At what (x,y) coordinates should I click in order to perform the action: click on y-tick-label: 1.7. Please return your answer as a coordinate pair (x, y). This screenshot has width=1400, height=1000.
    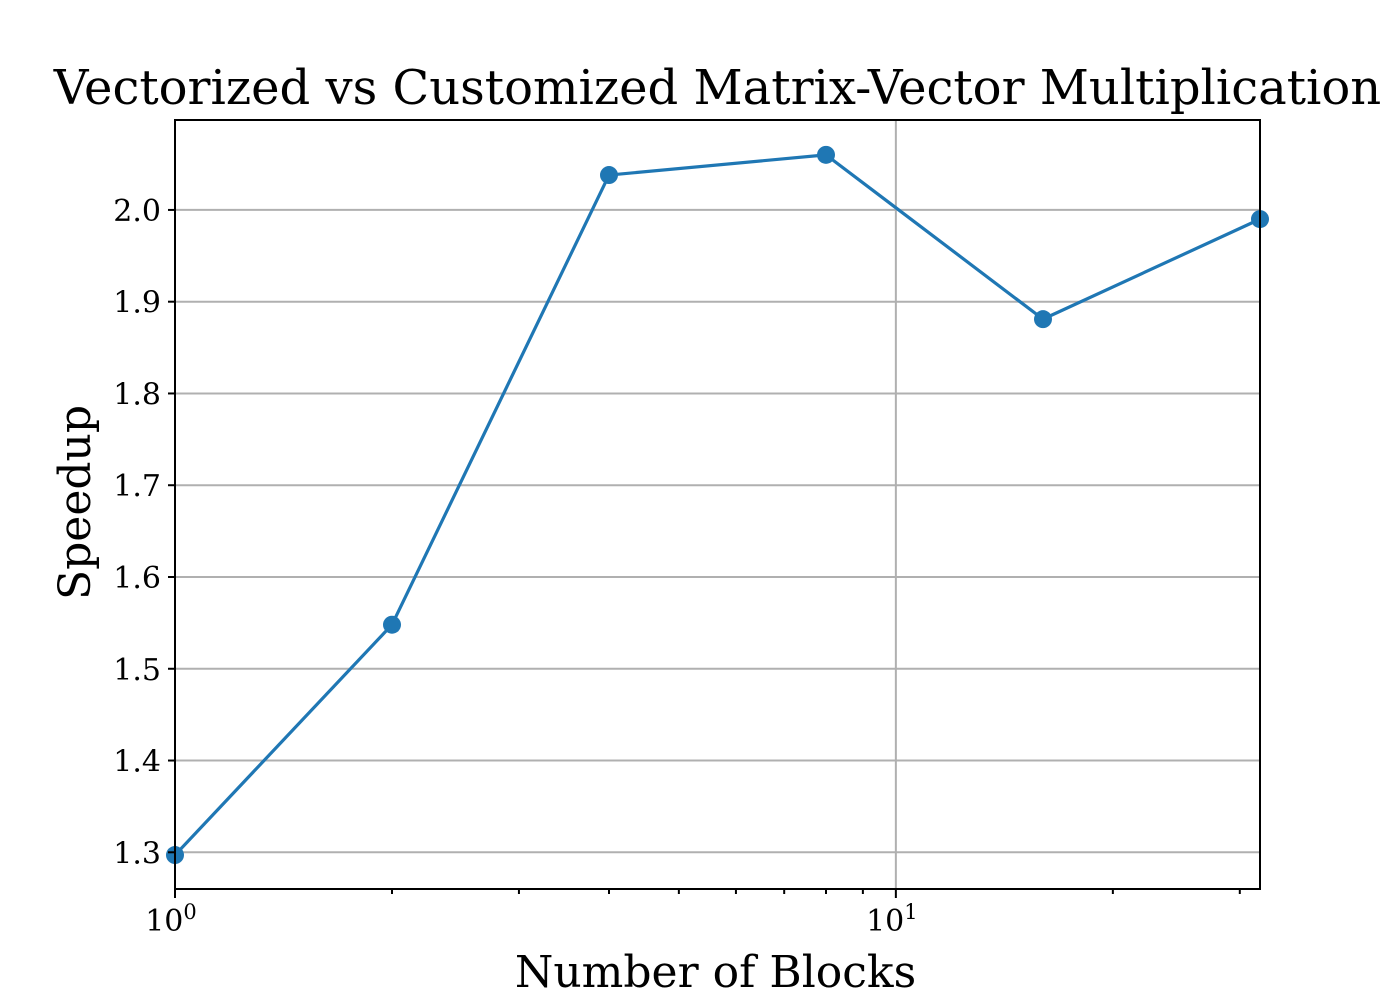
    Looking at the image, I should click on (137, 486).